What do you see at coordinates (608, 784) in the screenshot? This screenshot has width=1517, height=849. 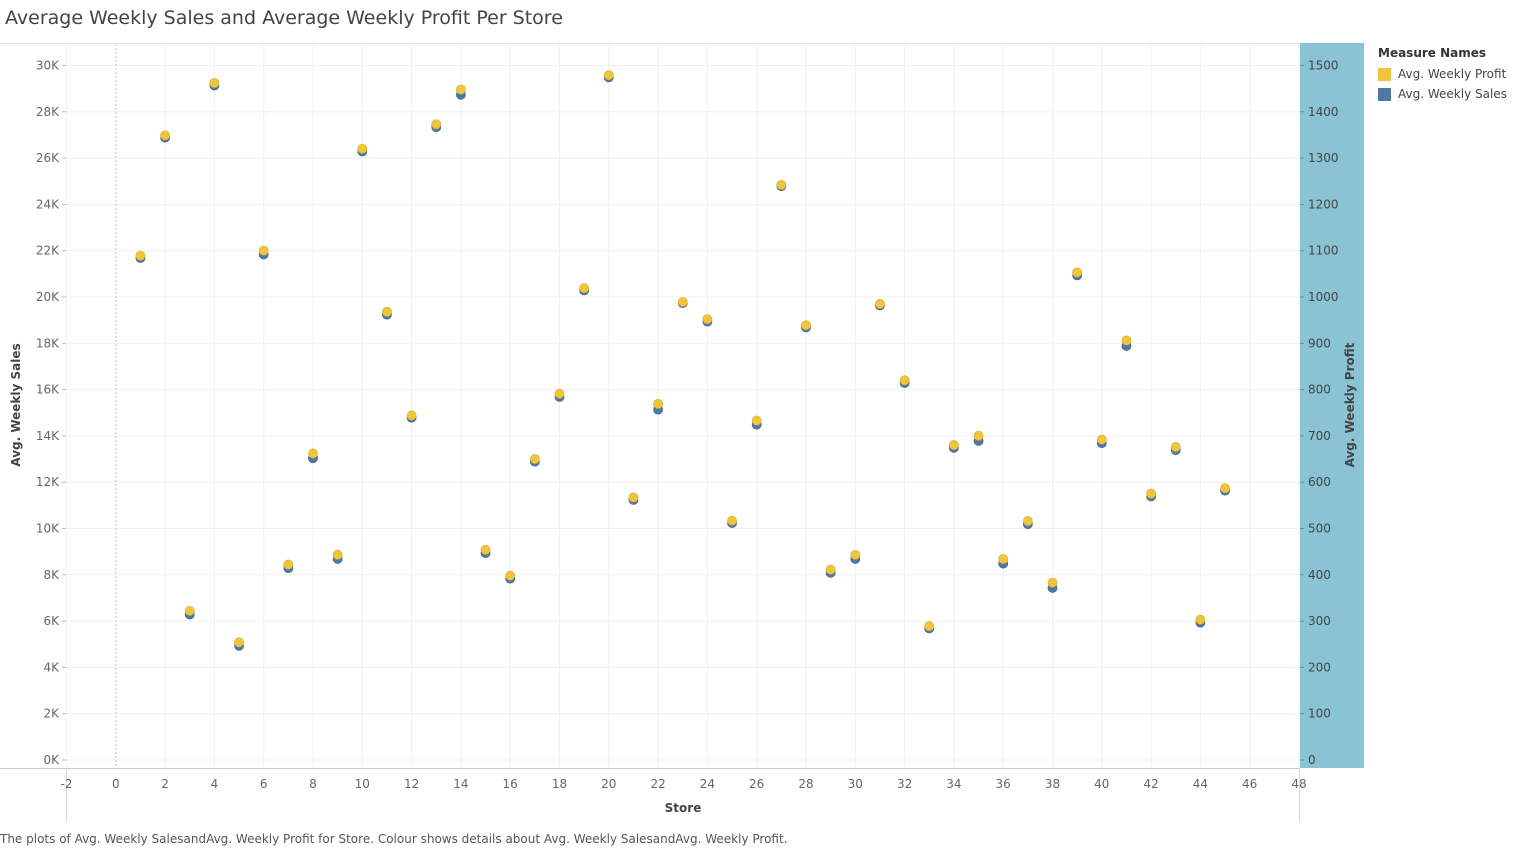 I see `x-tick-label: 20` at bounding box center [608, 784].